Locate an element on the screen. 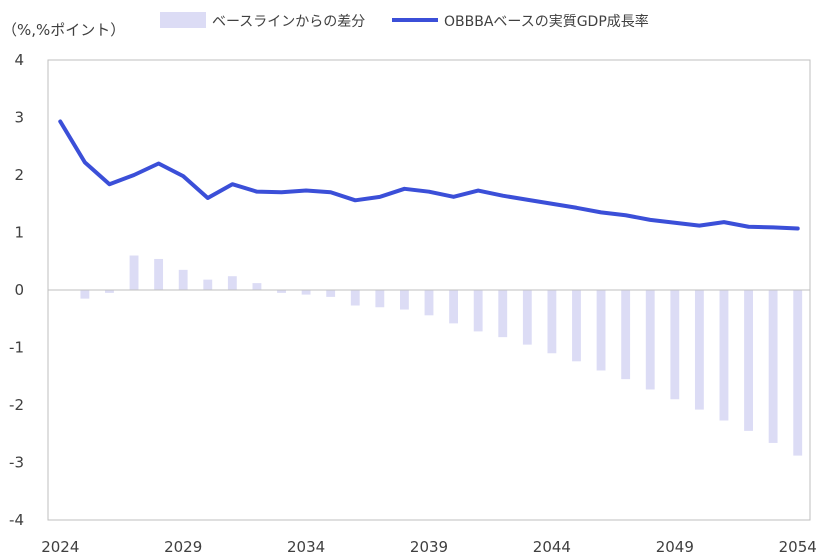  x-tick-label: 2049 is located at coordinates (675, 547).